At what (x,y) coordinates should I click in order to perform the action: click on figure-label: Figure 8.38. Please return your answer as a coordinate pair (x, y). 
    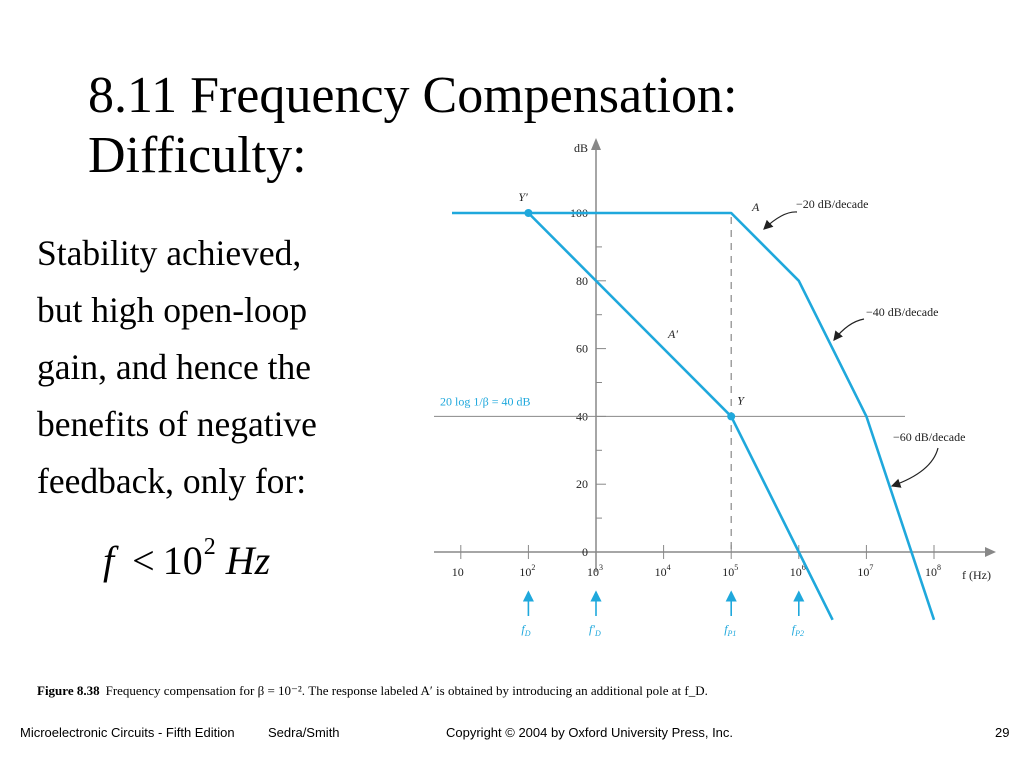
    Looking at the image, I should click on (68, 690).